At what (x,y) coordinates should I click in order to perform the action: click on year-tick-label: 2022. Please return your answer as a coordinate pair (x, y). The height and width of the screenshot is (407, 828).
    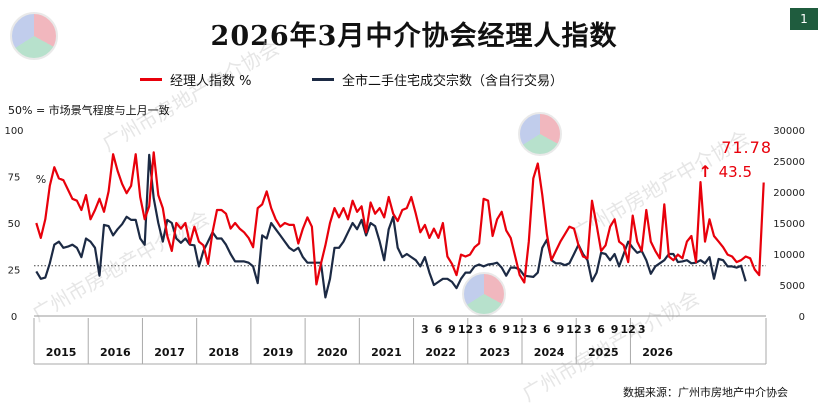
    Looking at the image, I should click on (440, 352).